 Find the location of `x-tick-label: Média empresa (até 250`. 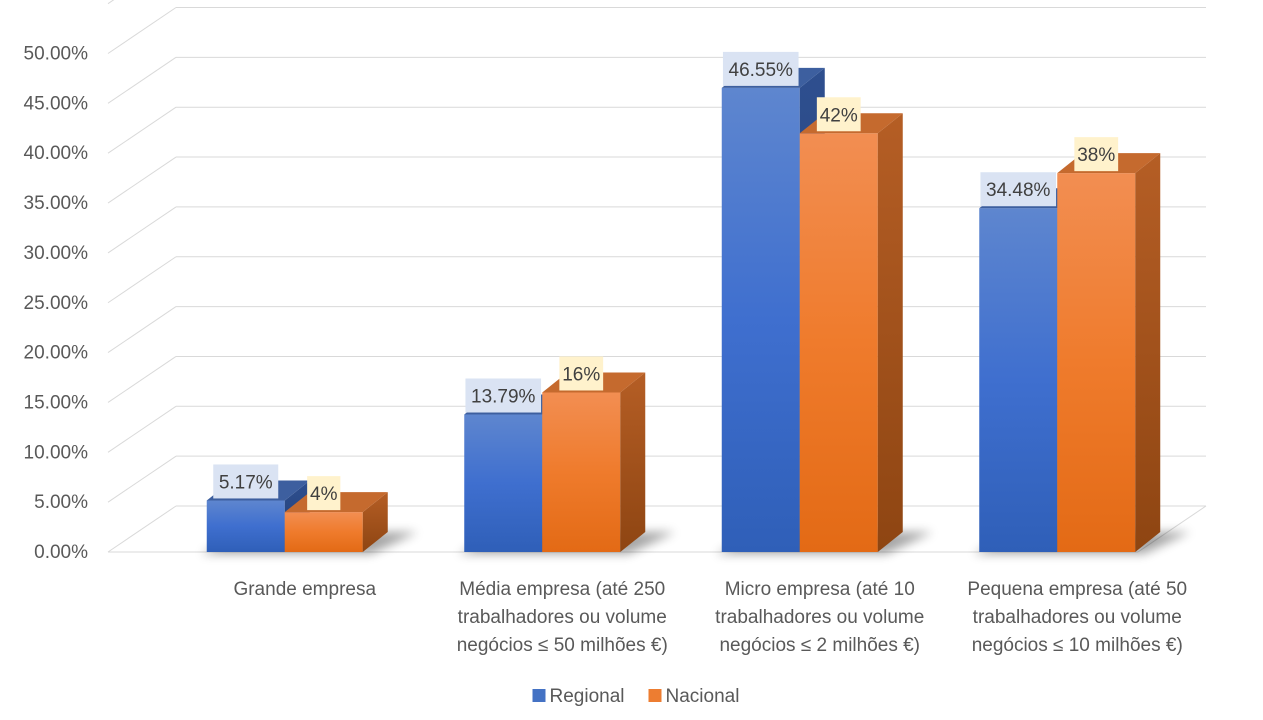

x-tick-label: Média empresa (até 250 is located at coordinates (562, 589).